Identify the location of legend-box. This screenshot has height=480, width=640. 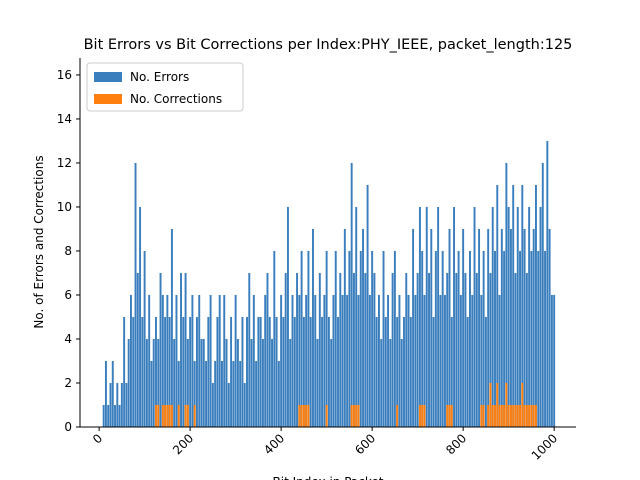
(165, 87).